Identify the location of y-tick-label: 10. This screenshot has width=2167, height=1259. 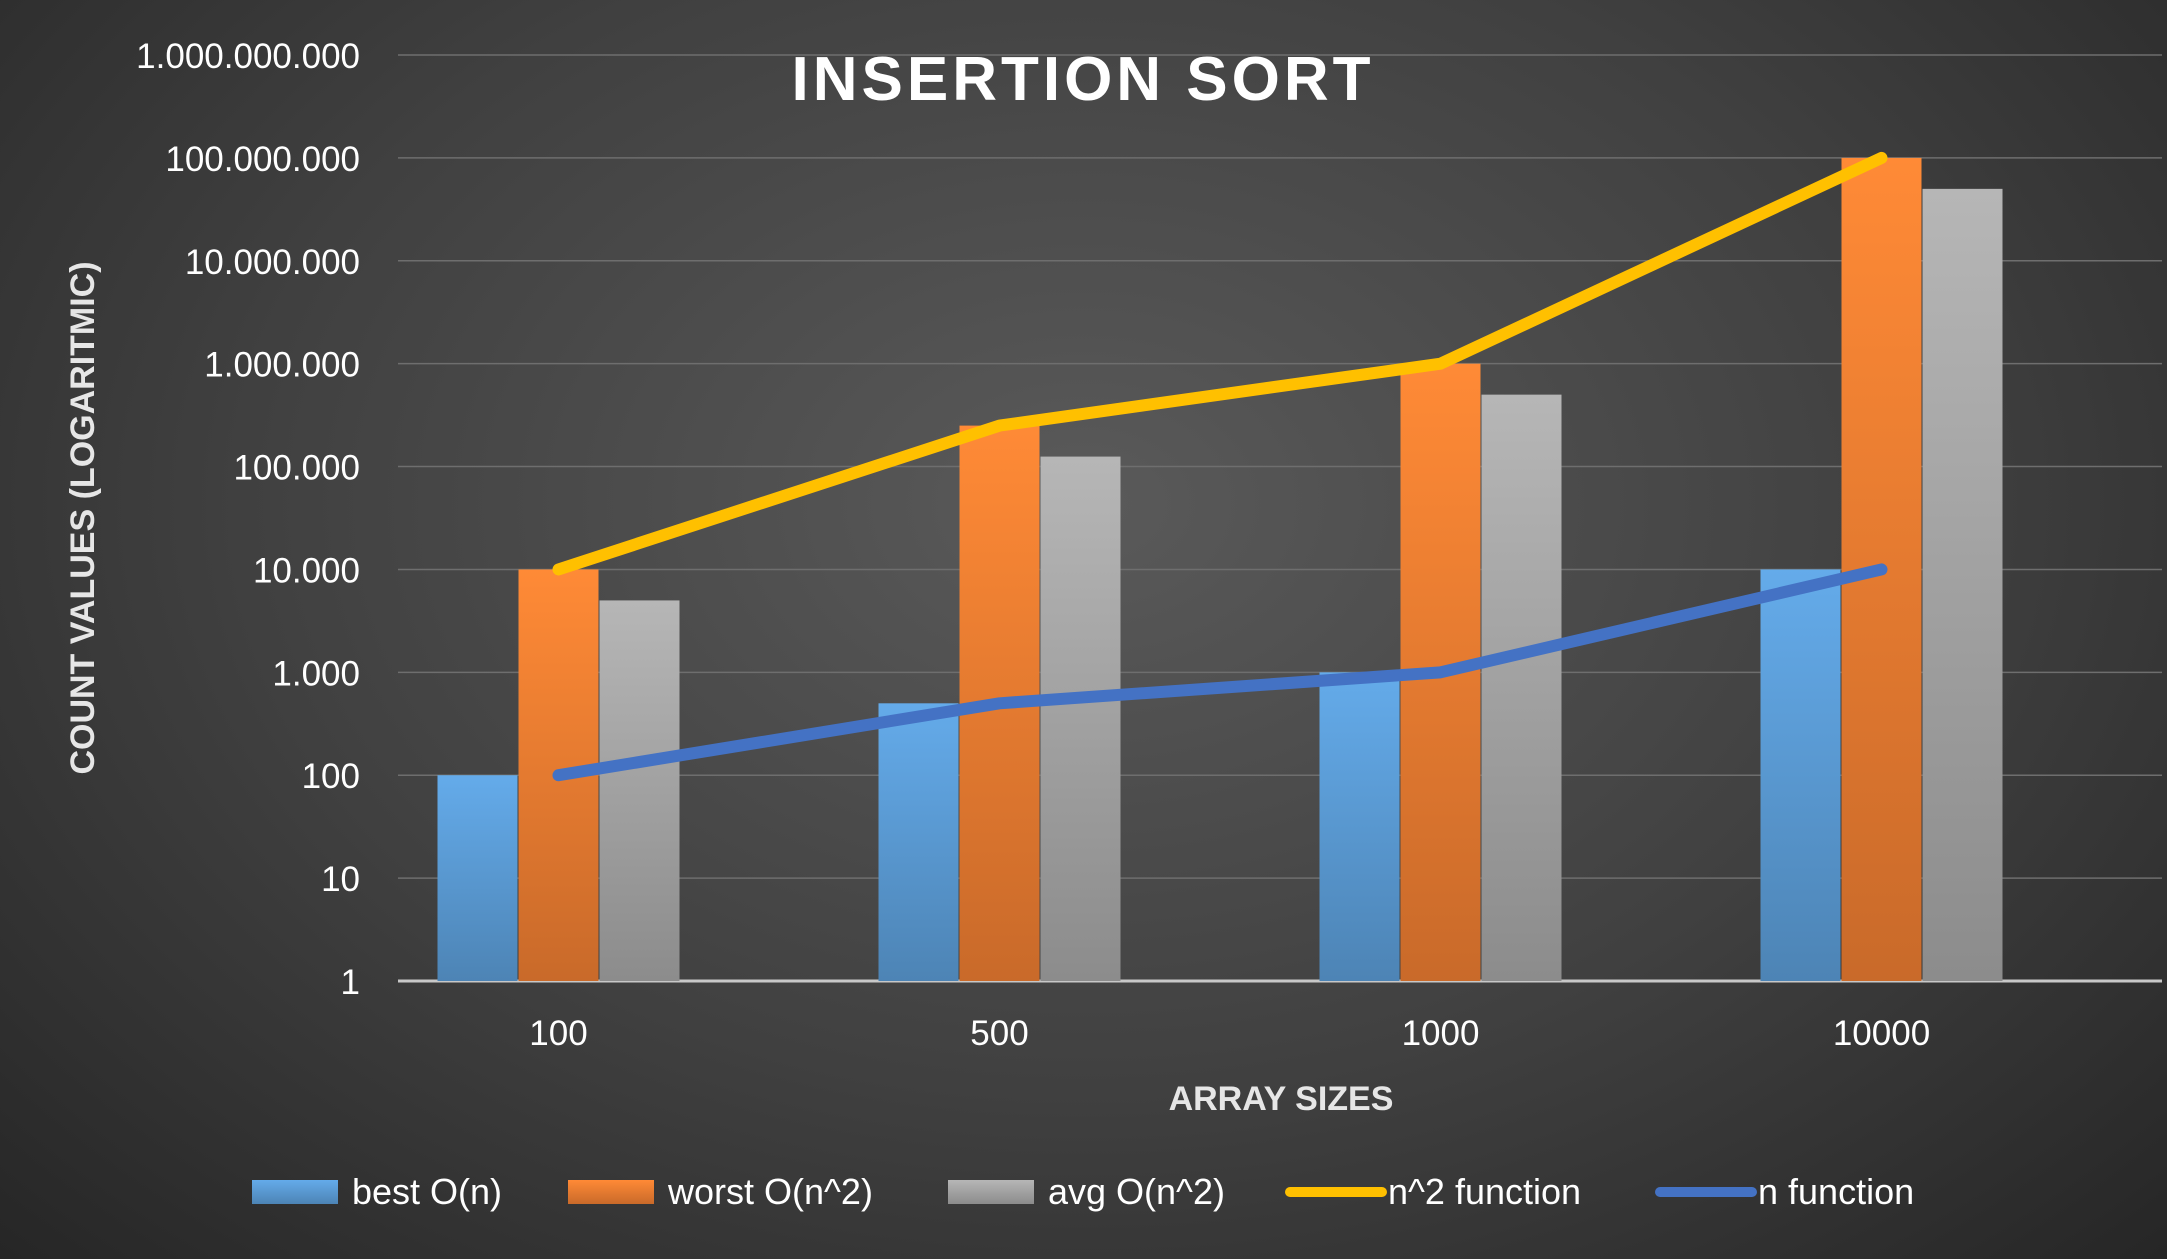
(340, 879).